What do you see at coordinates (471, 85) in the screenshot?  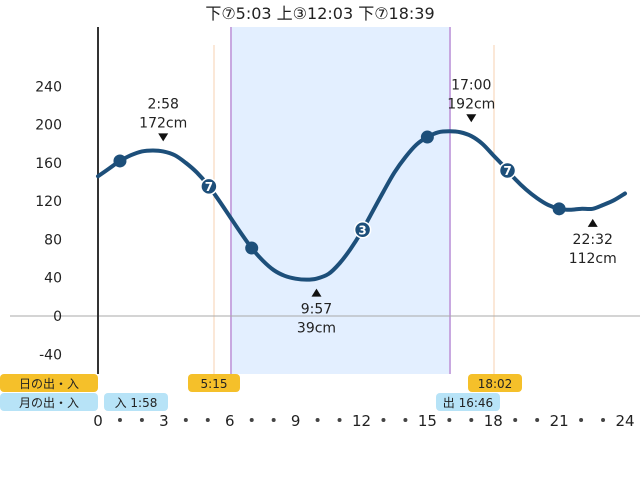 I see `high-tide-time: 17:00` at bounding box center [471, 85].